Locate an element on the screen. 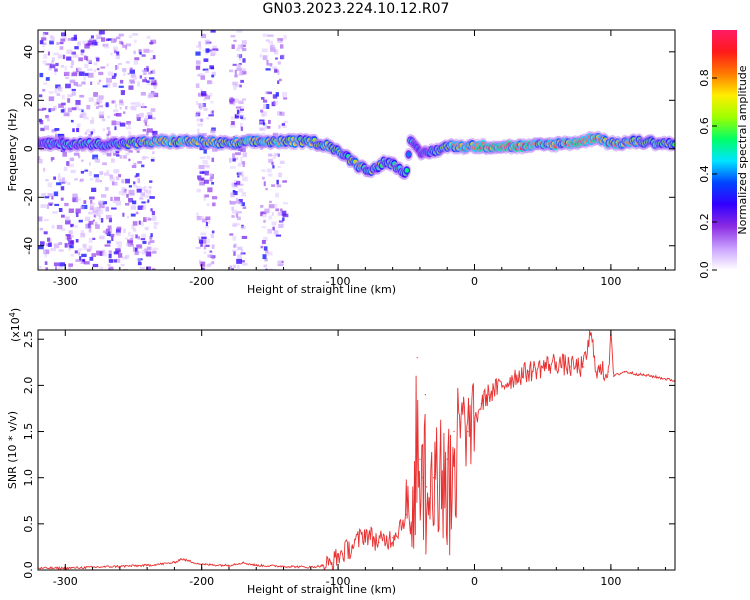 The image size is (750, 600). figure-title: GN03.2023.224.10.12.R07 is located at coordinates (356, 9).